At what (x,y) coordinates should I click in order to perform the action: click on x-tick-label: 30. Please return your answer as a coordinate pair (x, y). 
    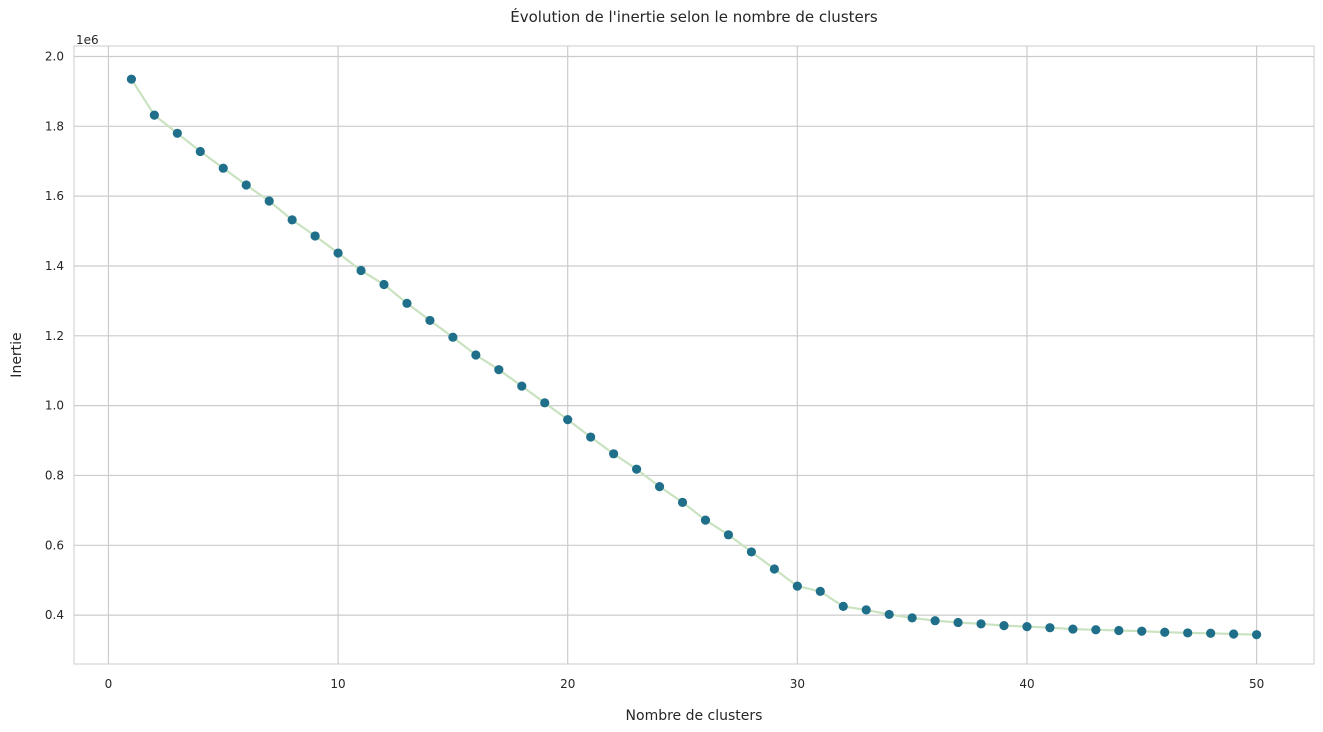
    Looking at the image, I should click on (797, 684).